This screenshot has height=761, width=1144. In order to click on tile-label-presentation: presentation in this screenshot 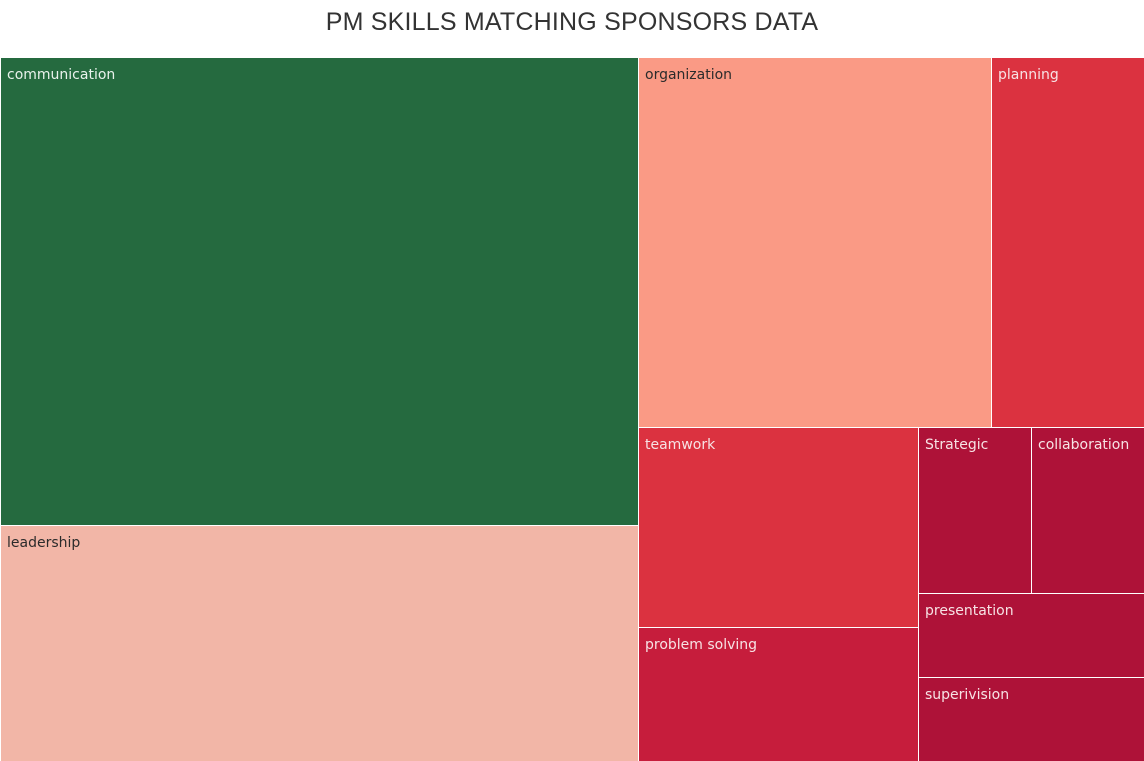, I will do `click(969, 611)`.